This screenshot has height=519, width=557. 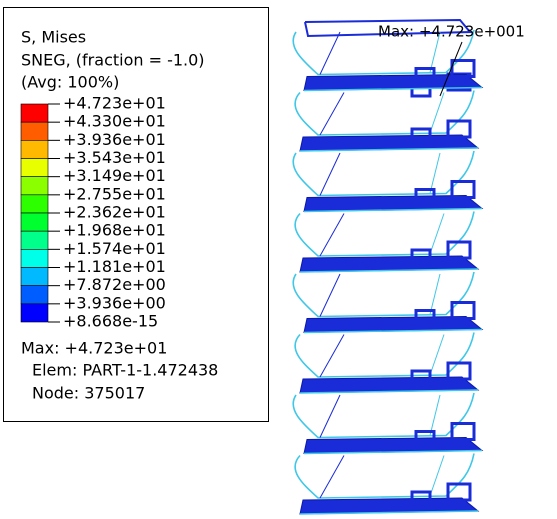 What do you see at coordinates (114, 103) in the screenshot?
I see `level-label: +4.723e+01` at bounding box center [114, 103].